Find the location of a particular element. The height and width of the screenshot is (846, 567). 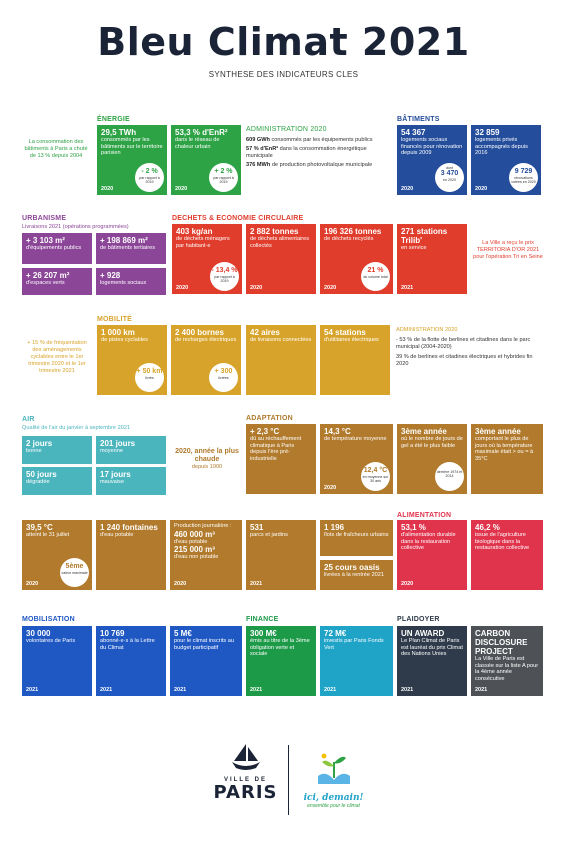

energie-label: ÉNERGIE is located at coordinates (113, 119).